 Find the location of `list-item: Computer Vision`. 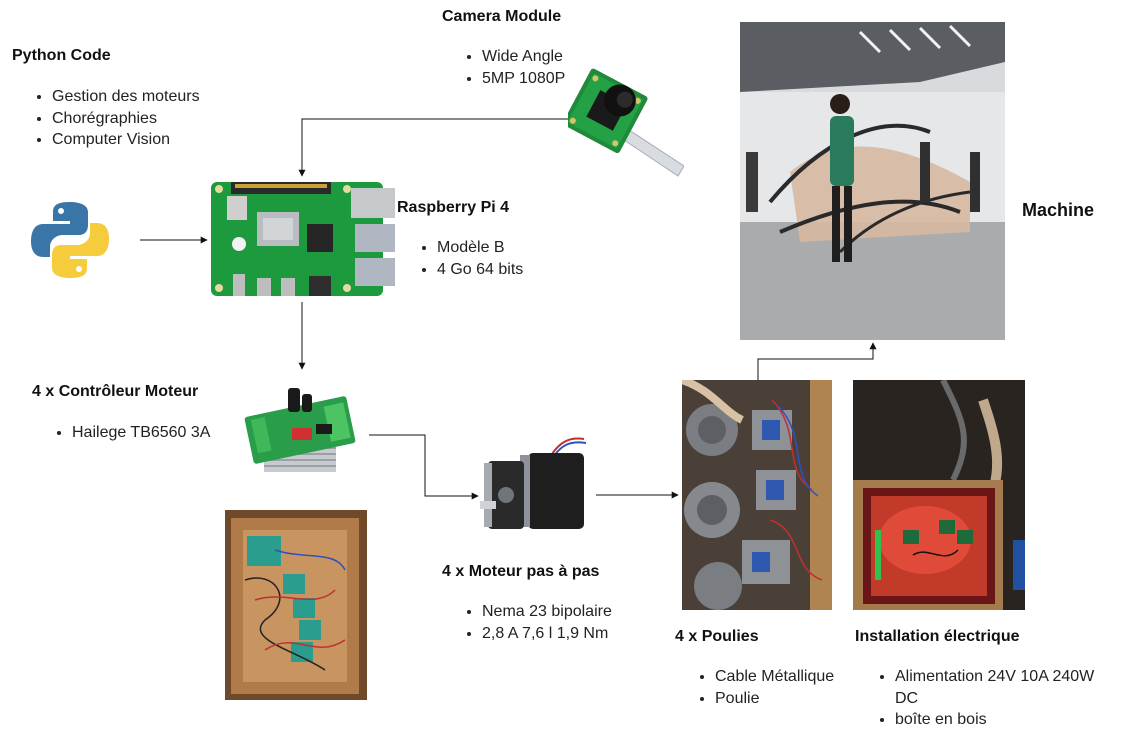

list-item: Computer Vision is located at coordinates (126, 140).